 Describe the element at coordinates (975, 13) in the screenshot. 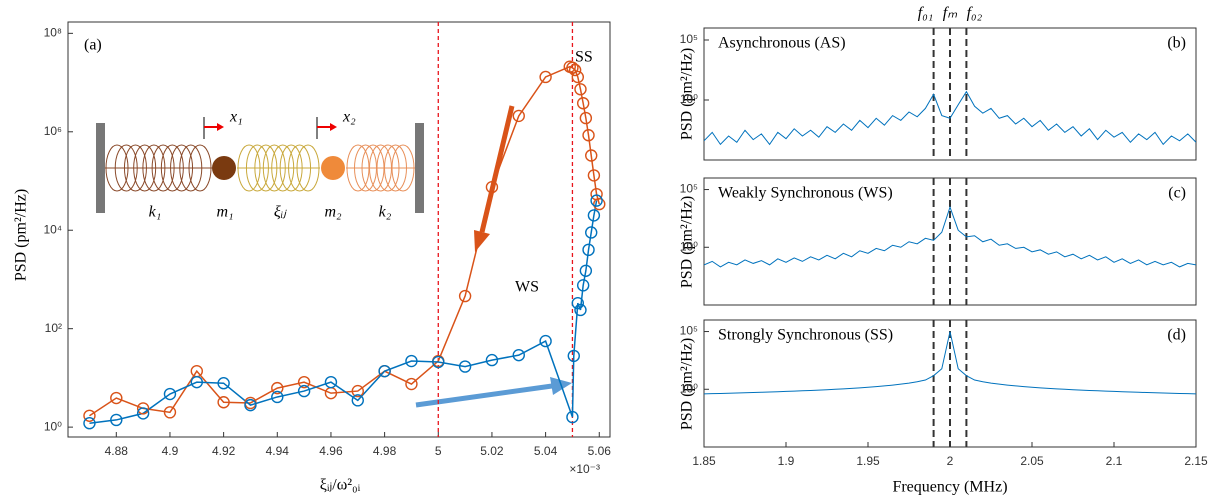

I see `reference-label: f₀₂` at that location.